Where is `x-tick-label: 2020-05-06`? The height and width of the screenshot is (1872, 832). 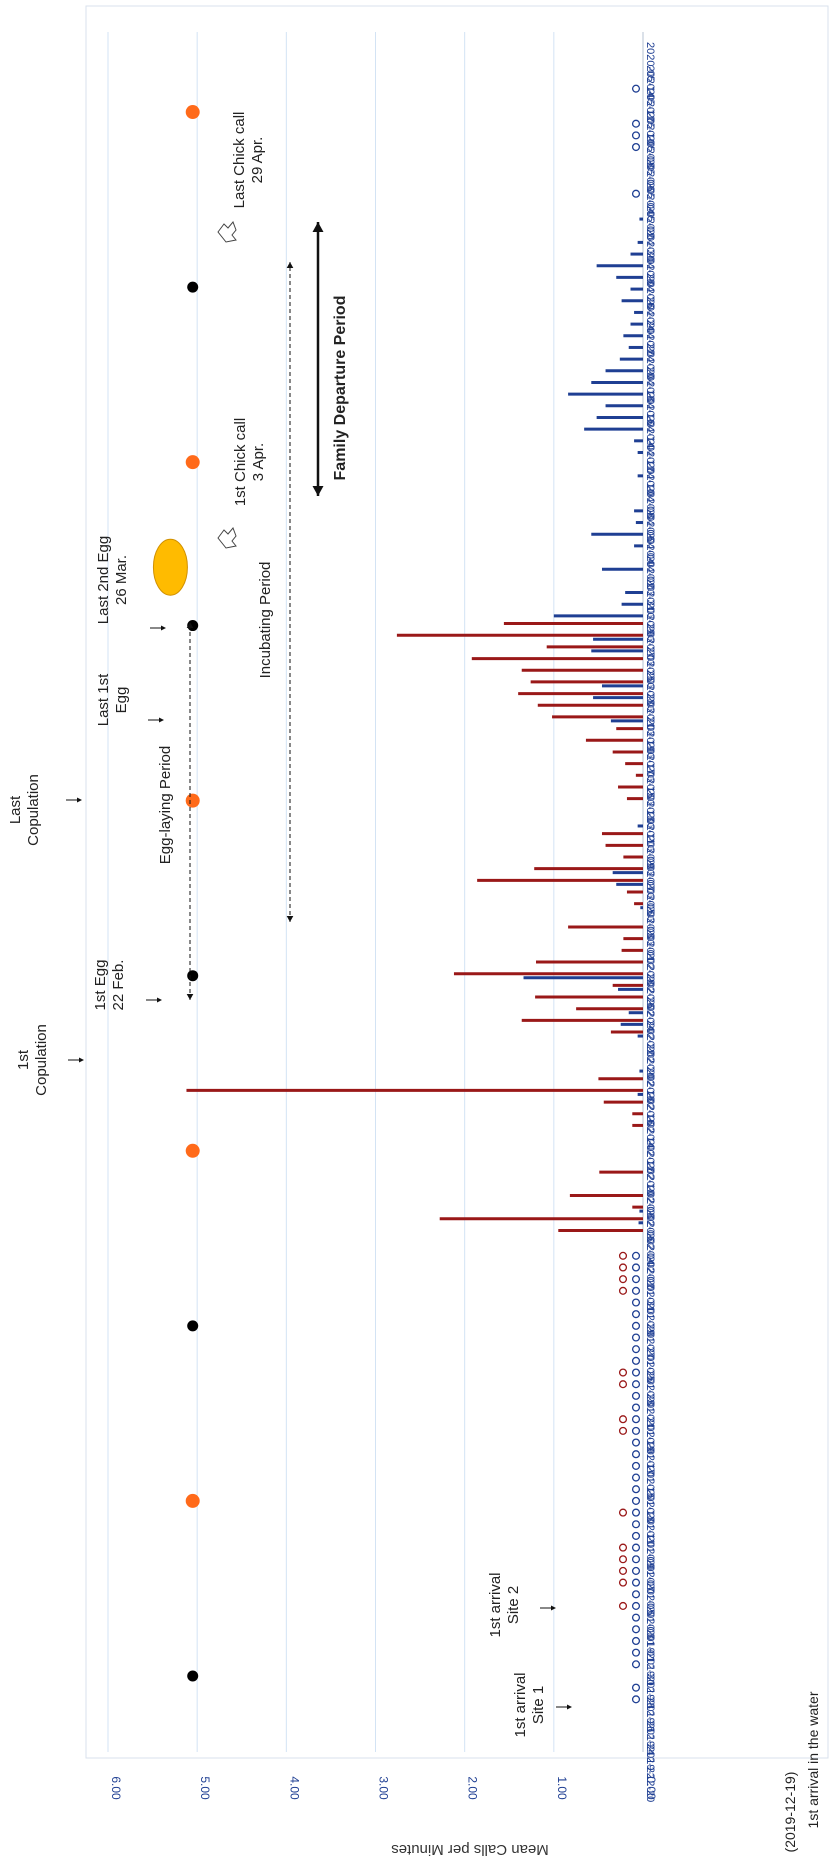
x-tick-label: 2020-05-06 is located at coordinates (650, 163).